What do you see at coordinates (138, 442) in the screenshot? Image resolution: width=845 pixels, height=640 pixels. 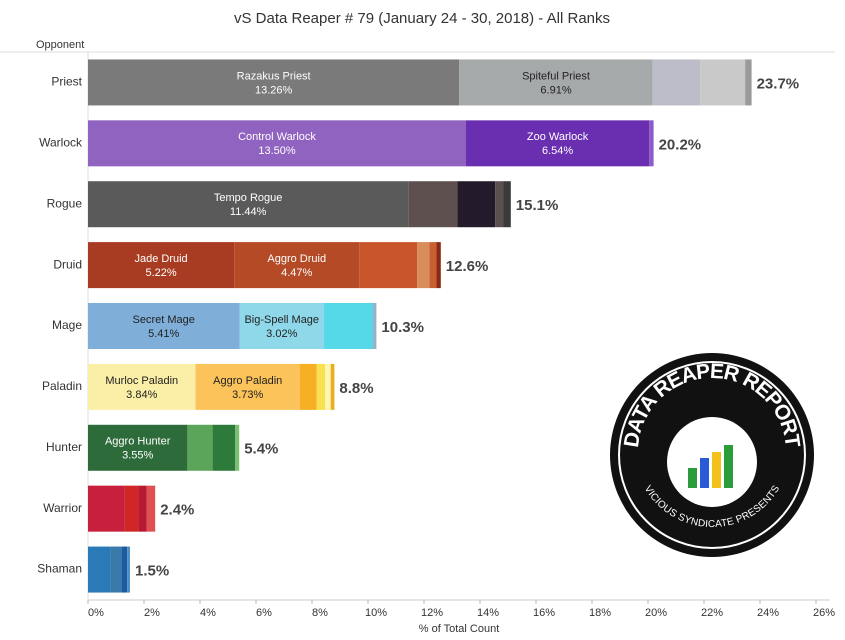 I see `segment-name: Aggro Hunter` at bounding box center [138, 442].